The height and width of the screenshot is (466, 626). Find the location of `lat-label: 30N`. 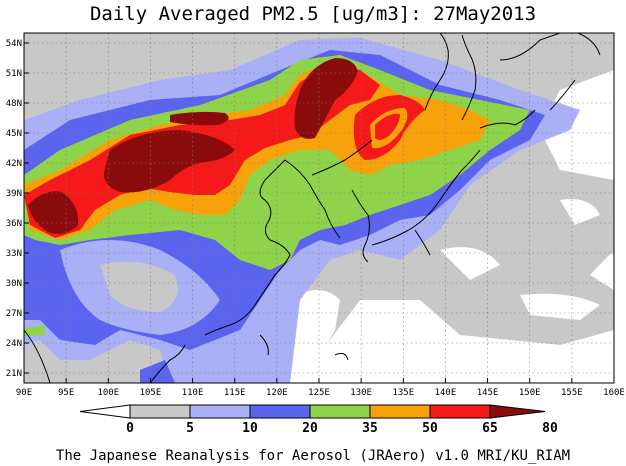

lat-label: 30N is located at coordinates (14, 284).